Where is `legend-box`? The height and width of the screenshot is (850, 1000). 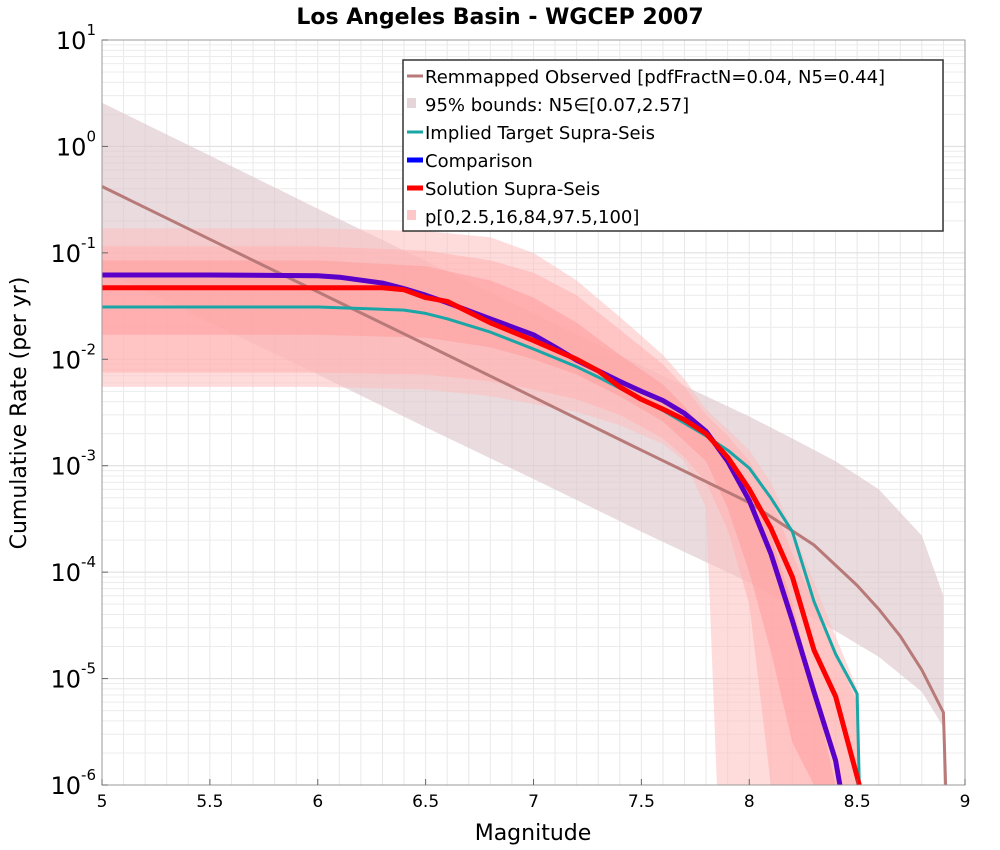
legend-box is located at coordinates (673, 145).